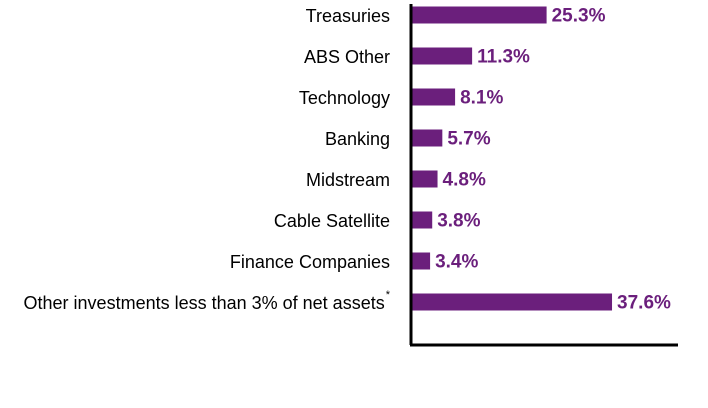 The width and height of the screenshot is (708, 408). I want to click on data-label: 11.3%, so click(503, 57).